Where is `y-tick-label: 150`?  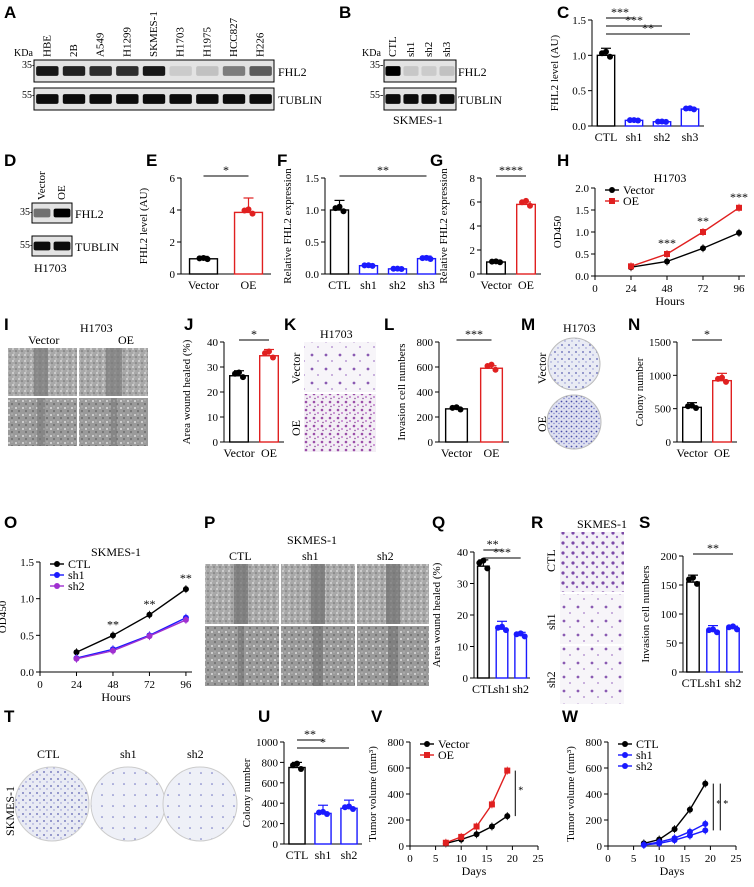
y-tick-label: 150 is located at coordinates (669, 586).